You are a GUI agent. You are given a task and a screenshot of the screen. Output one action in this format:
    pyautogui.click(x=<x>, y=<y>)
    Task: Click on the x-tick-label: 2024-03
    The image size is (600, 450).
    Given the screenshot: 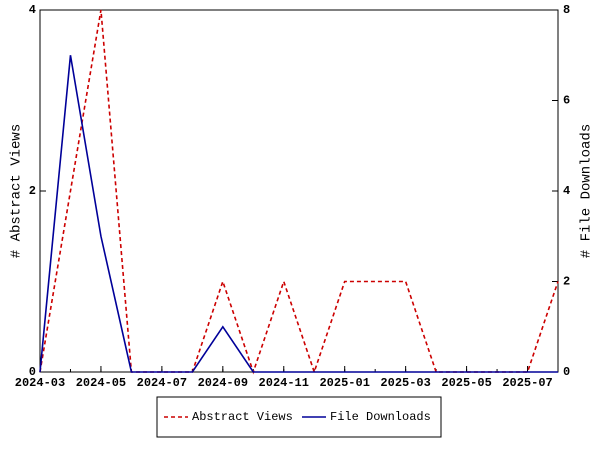 What is the action you would take?
    pyautogui.click(x=40, y=383)
    